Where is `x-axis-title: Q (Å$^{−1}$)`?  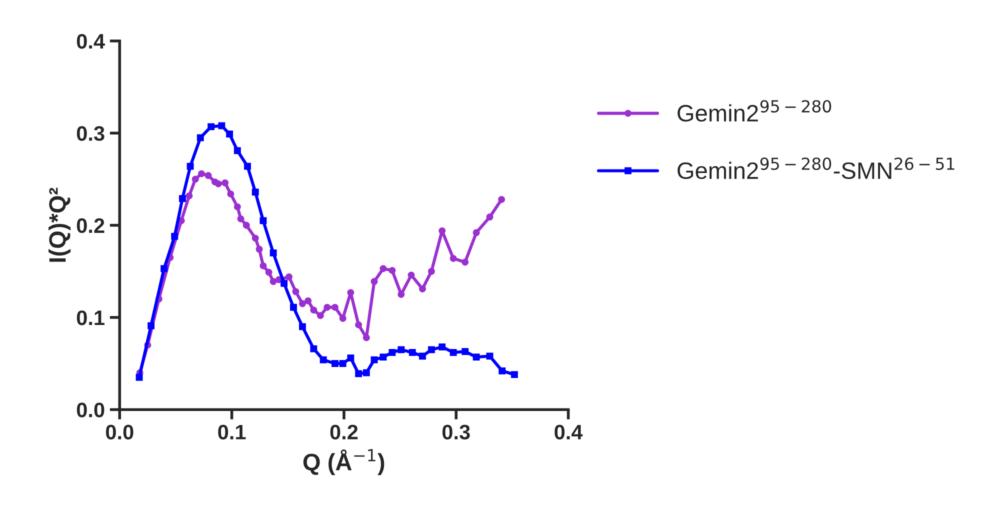 x-axis-title: Q (Å$^{−1}$) is located at coordinates (343, 462).